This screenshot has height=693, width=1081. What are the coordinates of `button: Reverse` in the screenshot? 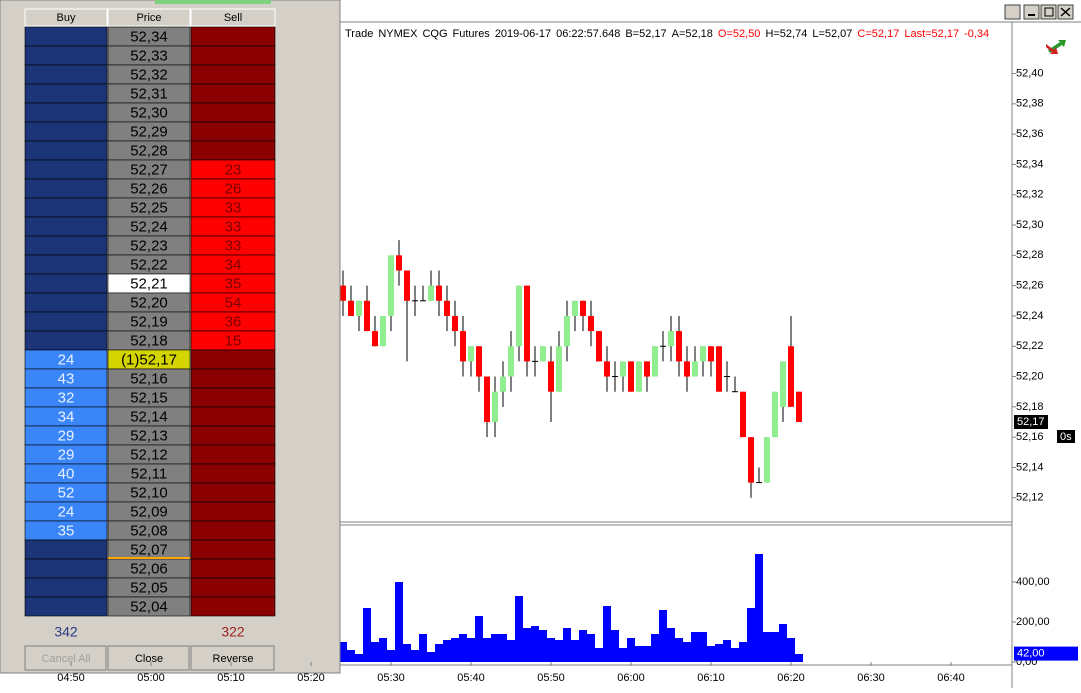 It's located at (232, 658).